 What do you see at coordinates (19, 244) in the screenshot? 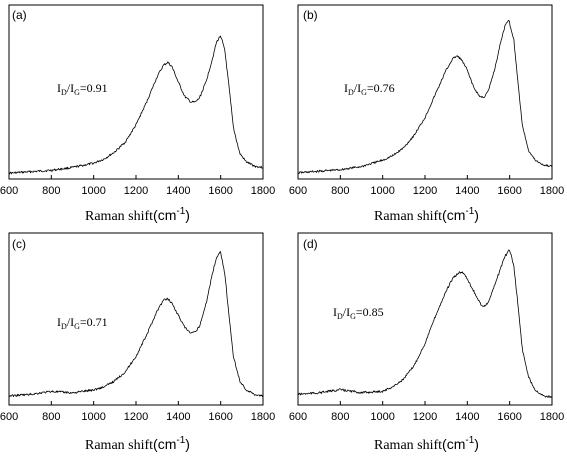
I see `panel-label: (c)` at bounding box center [19, 244].